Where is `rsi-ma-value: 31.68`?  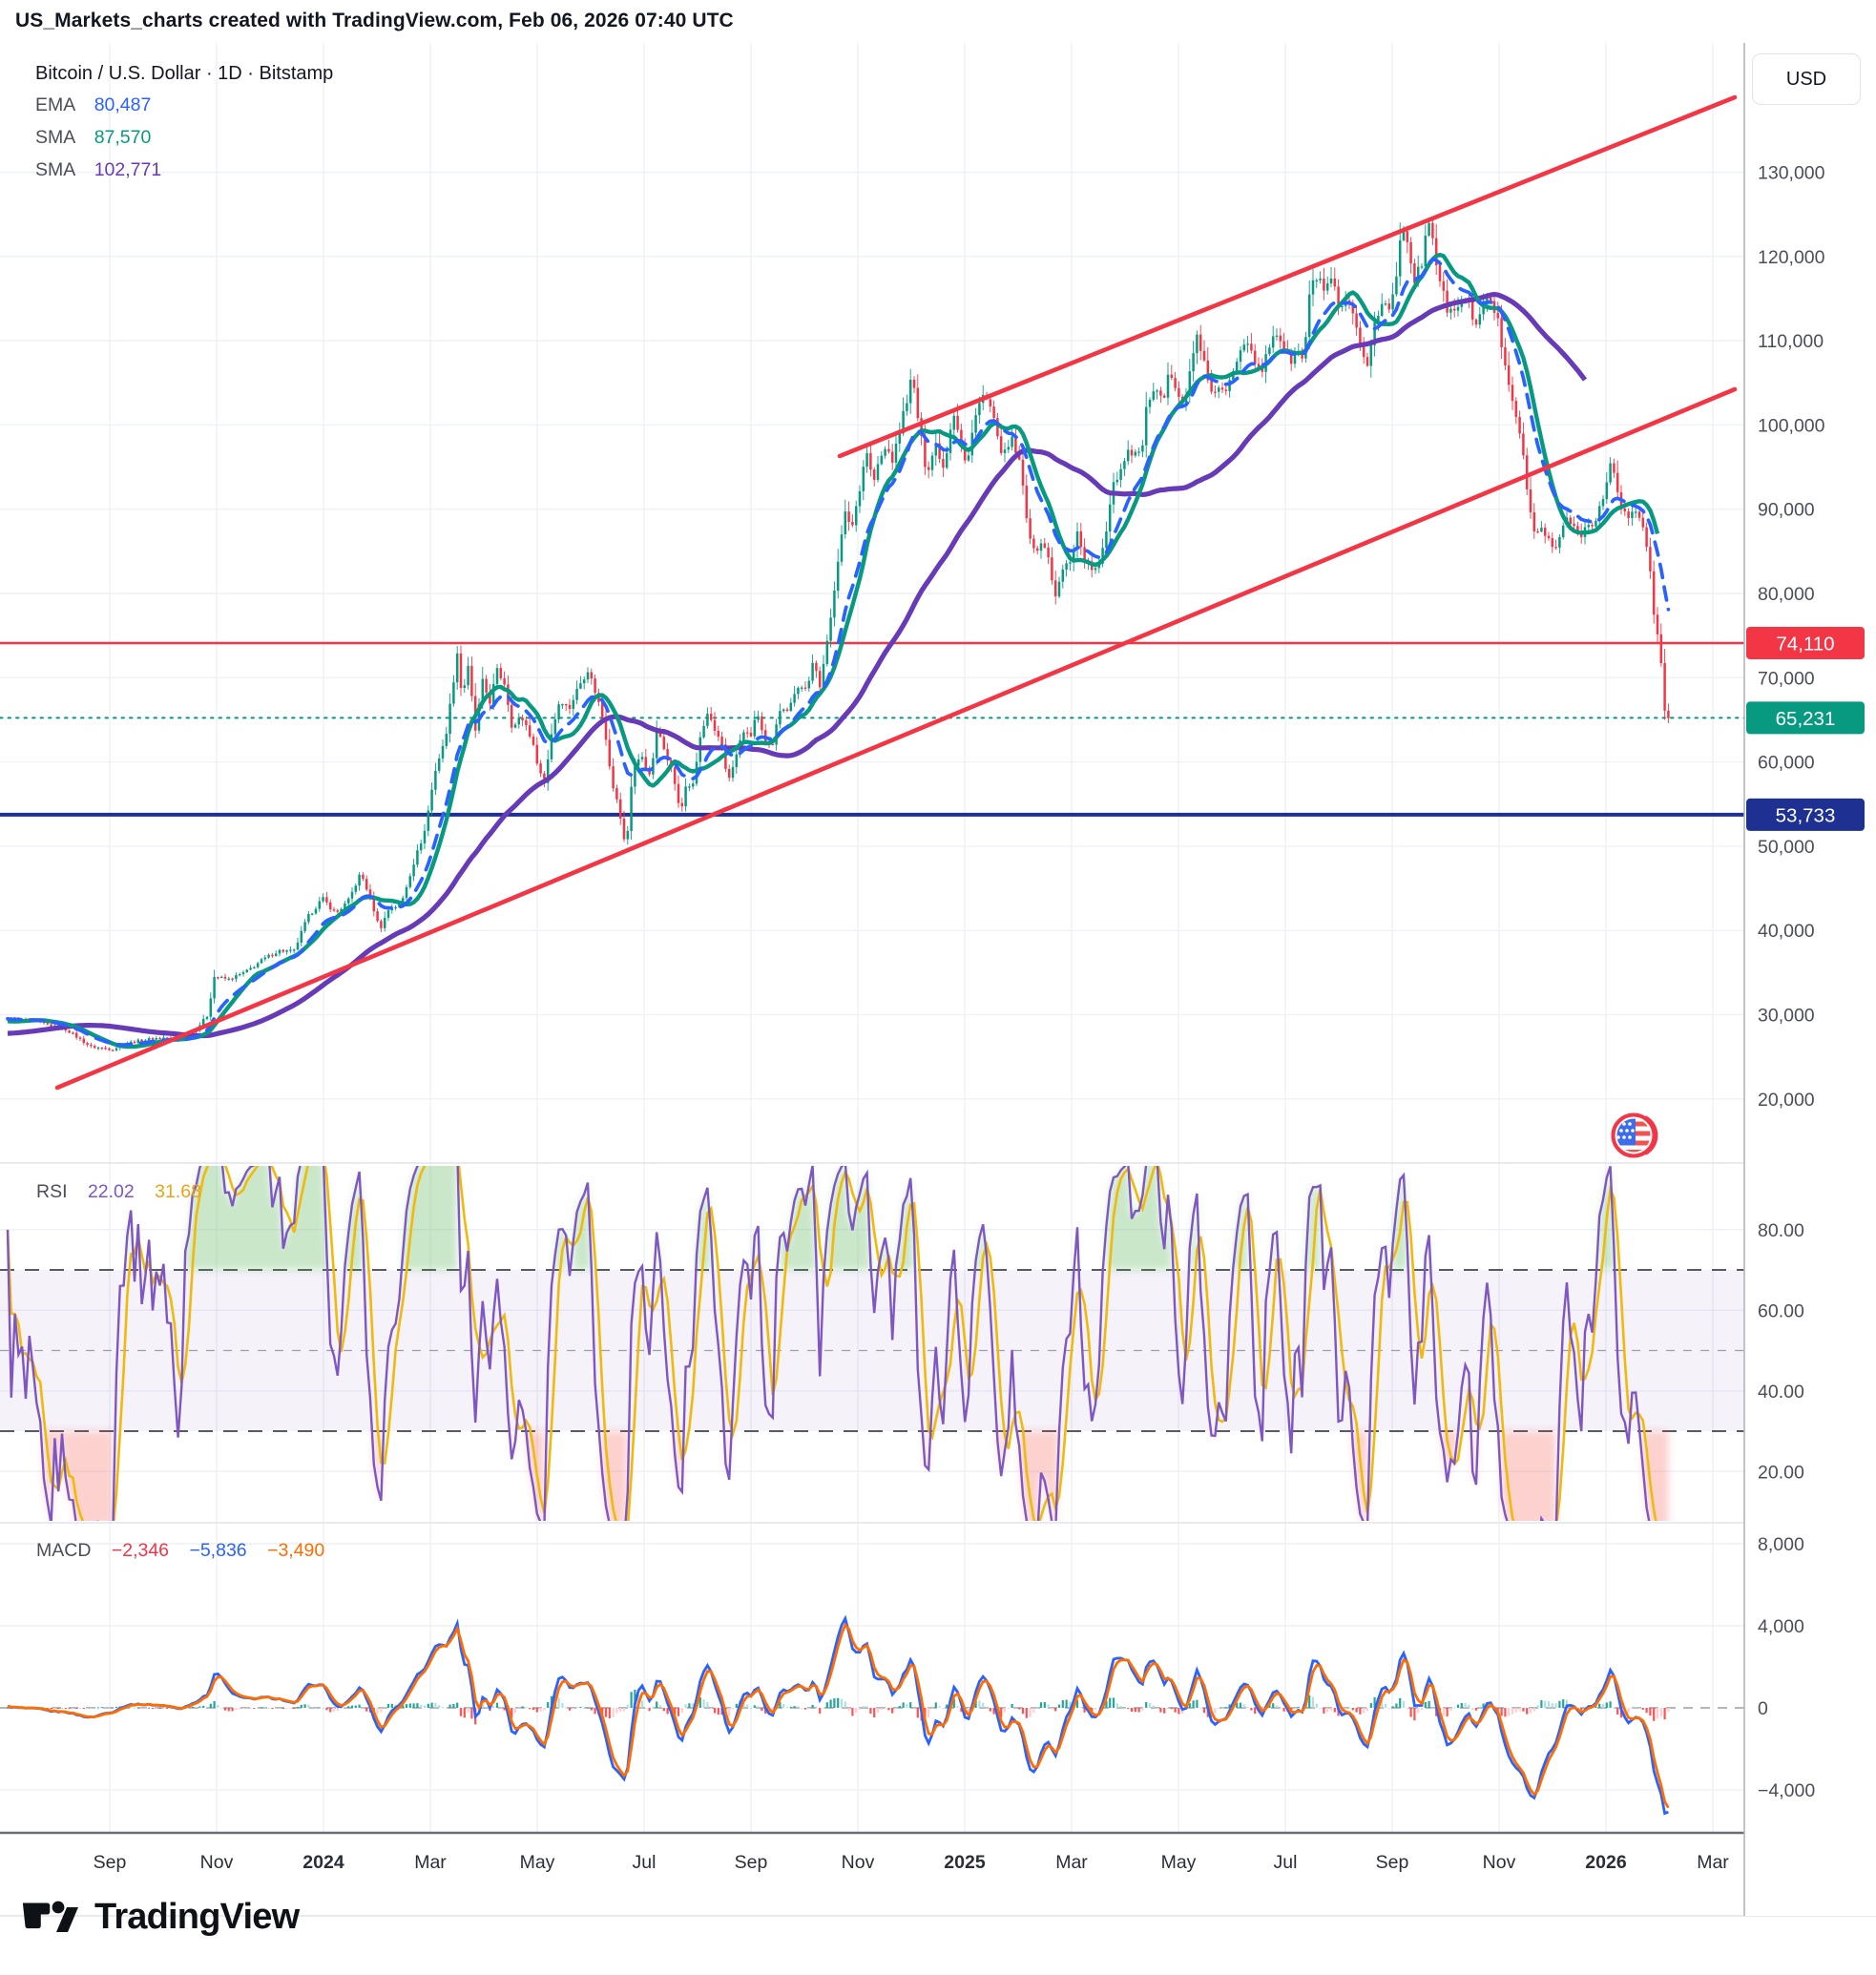
rsi-ma-value: 31.68 is located at coordinates (178, 1191).